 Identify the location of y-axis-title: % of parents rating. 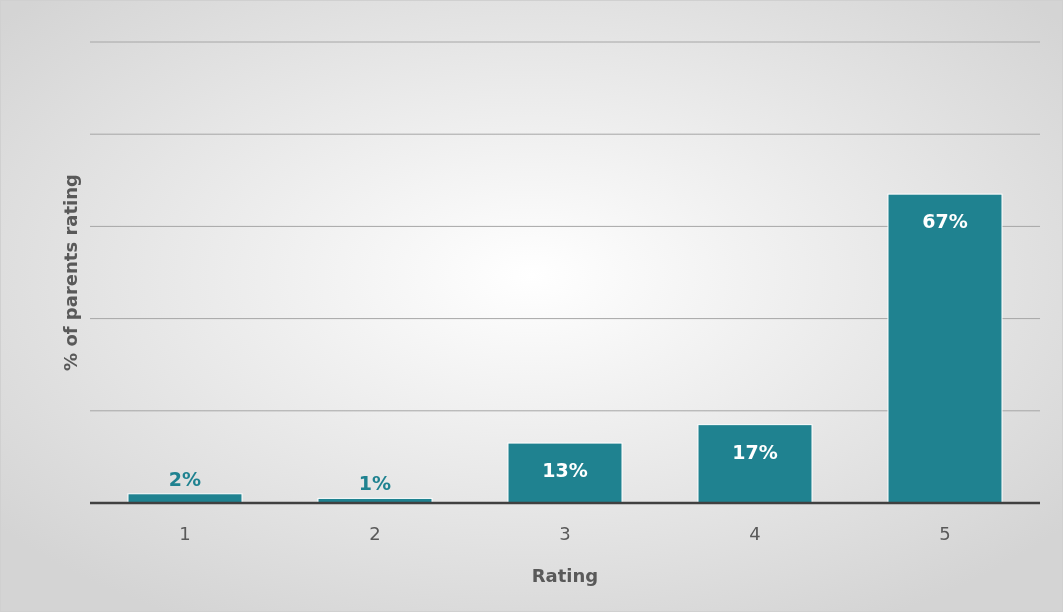
(70, 272).